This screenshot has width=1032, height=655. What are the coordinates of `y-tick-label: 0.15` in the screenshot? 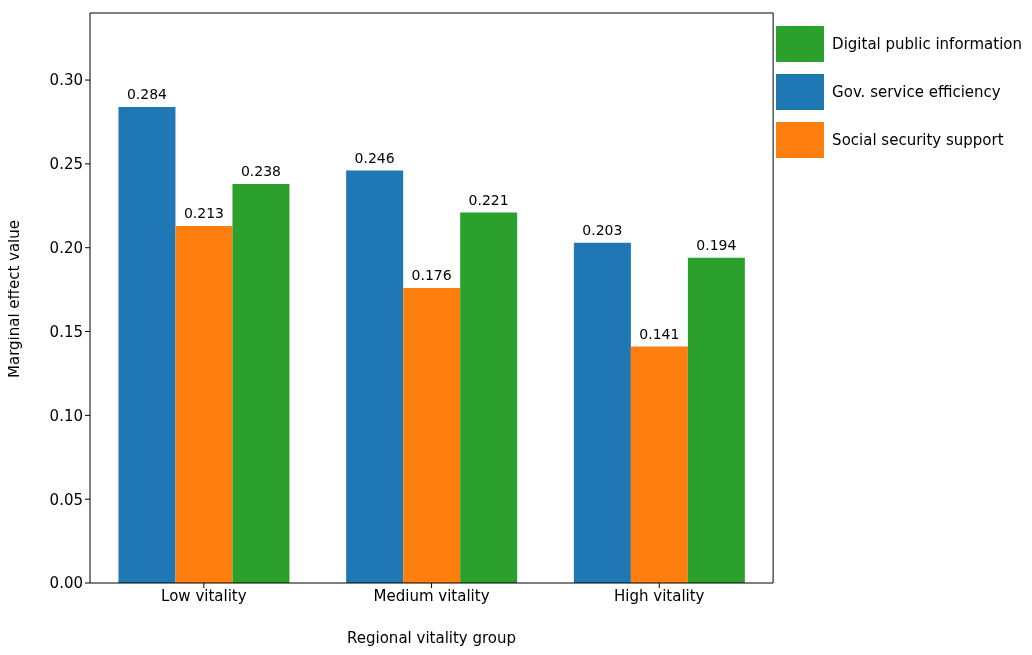 It's located at (66, 331).